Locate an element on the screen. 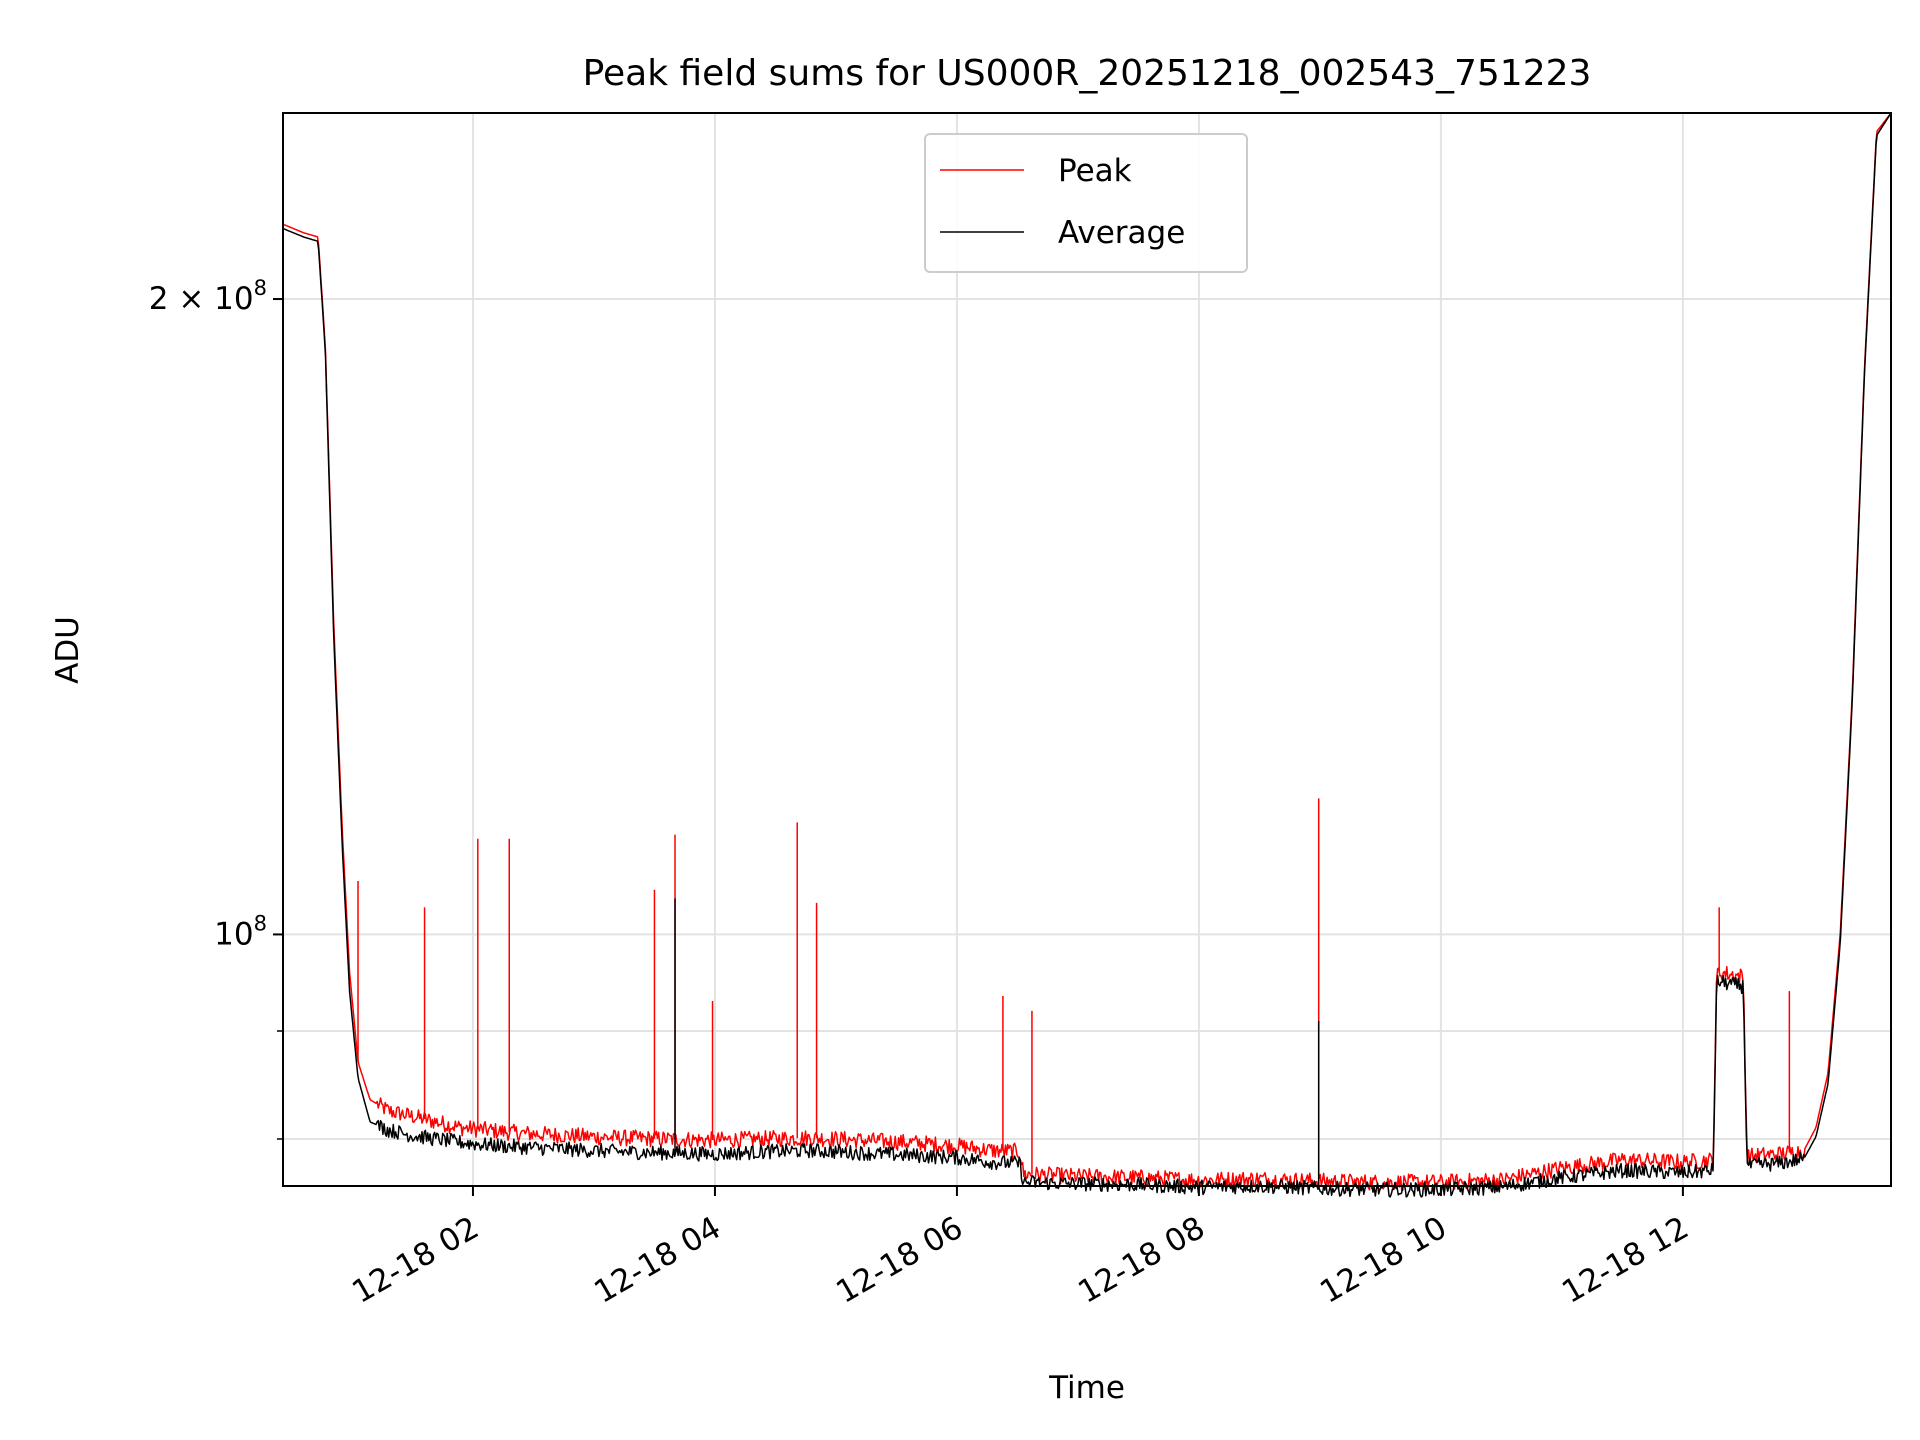  legend-peak-label: Peak is located at coordinates (1095, 171).